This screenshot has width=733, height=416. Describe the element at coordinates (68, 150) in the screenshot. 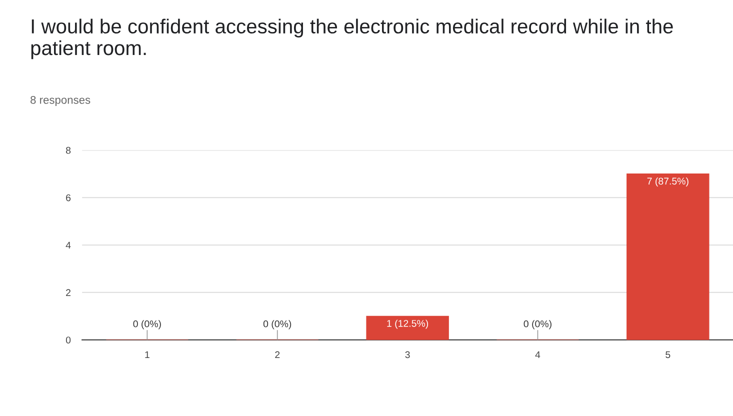

I see `y-tick-label: 8` at that location.